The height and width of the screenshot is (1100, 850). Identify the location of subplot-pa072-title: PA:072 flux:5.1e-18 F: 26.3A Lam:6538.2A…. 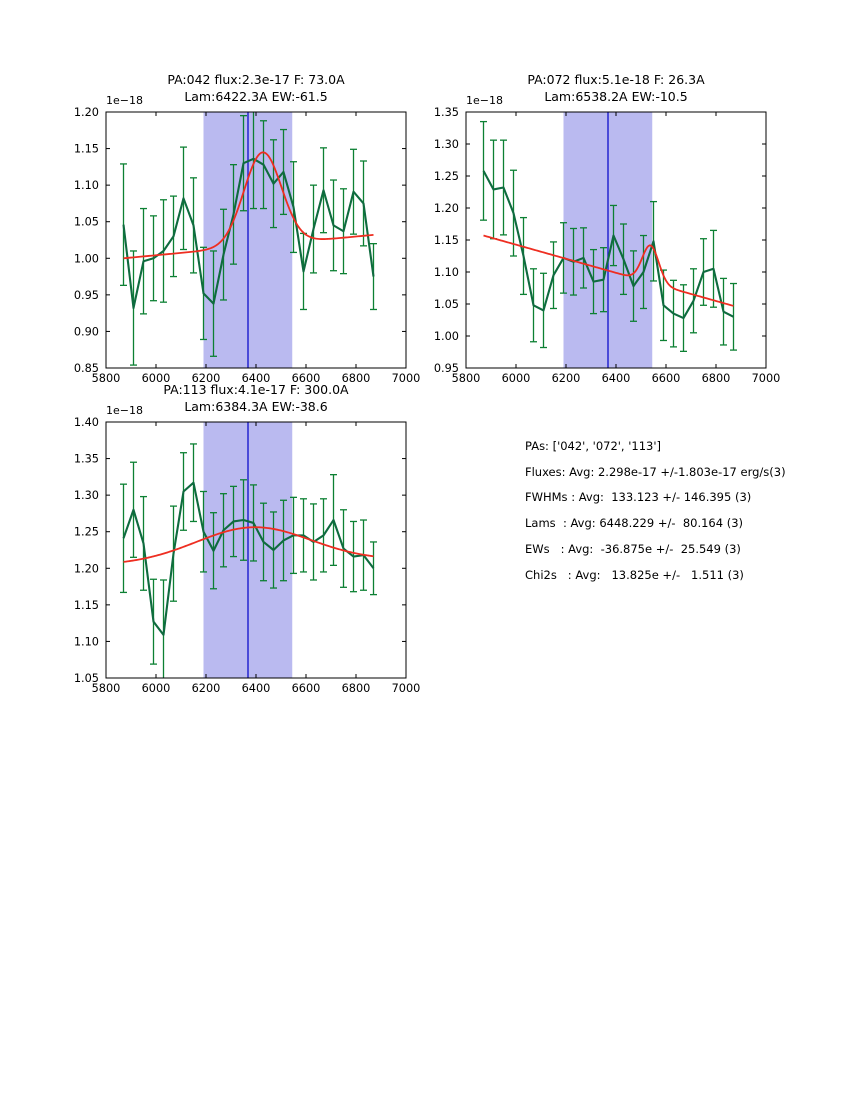
(616, 88).